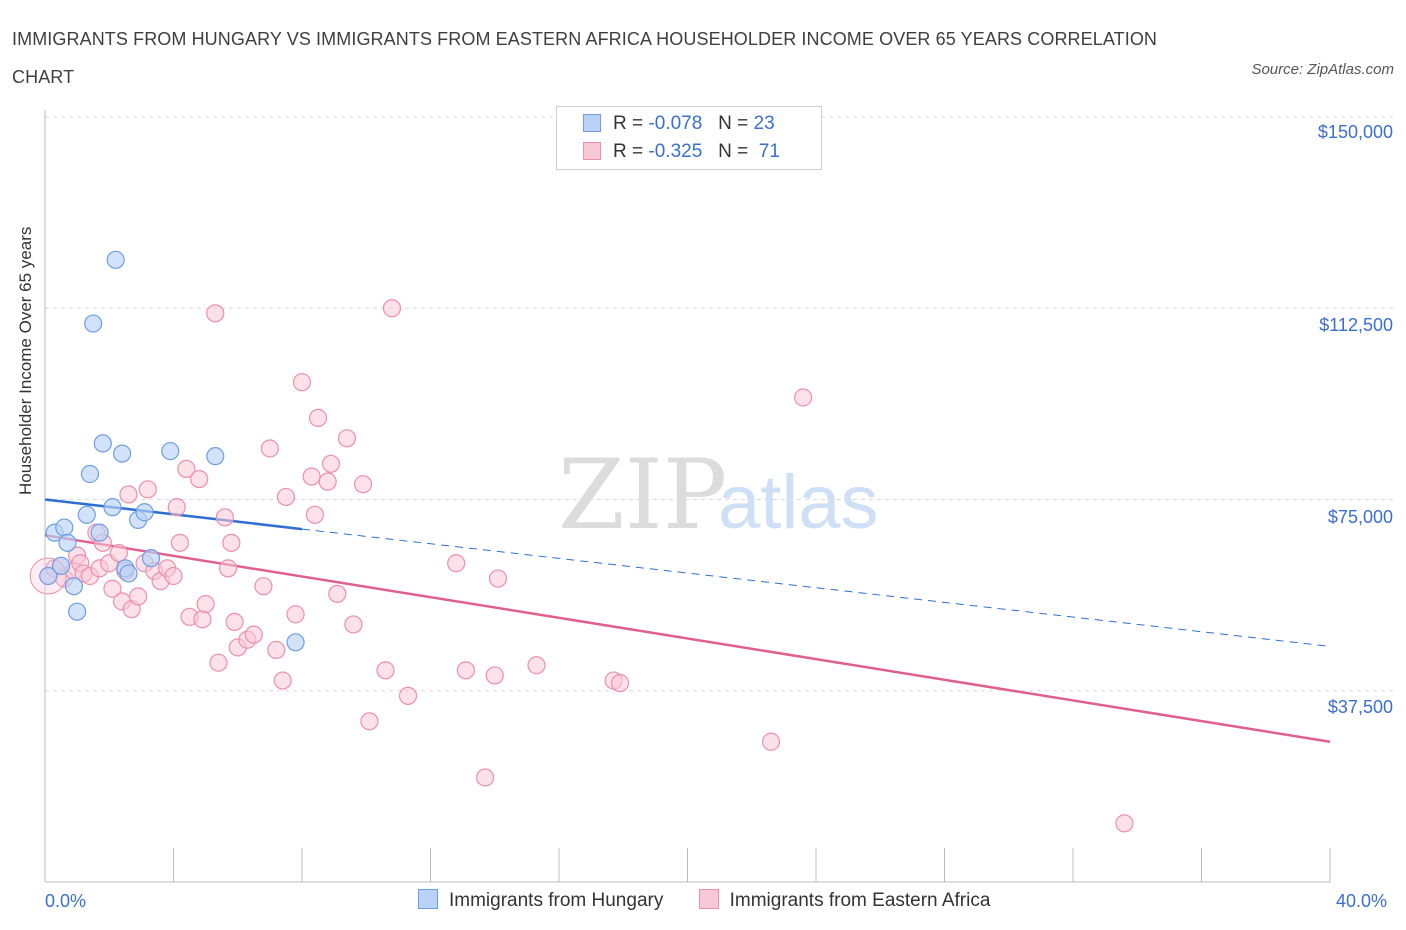 The image size is (1406, 930). What do you see at coordinates (1322, 69) in the screenshot?
I see `source-label: Source: ZipAtlas.com` at bounding box center [1322, 69].